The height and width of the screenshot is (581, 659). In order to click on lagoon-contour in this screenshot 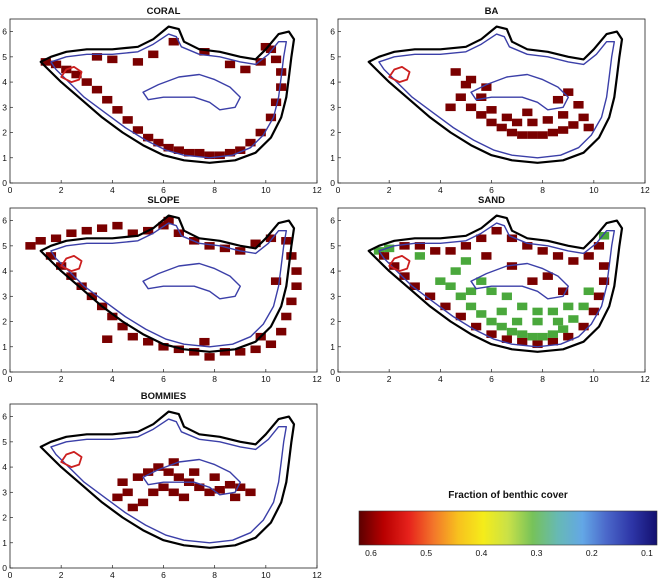, I will do `click(191, 281)`.